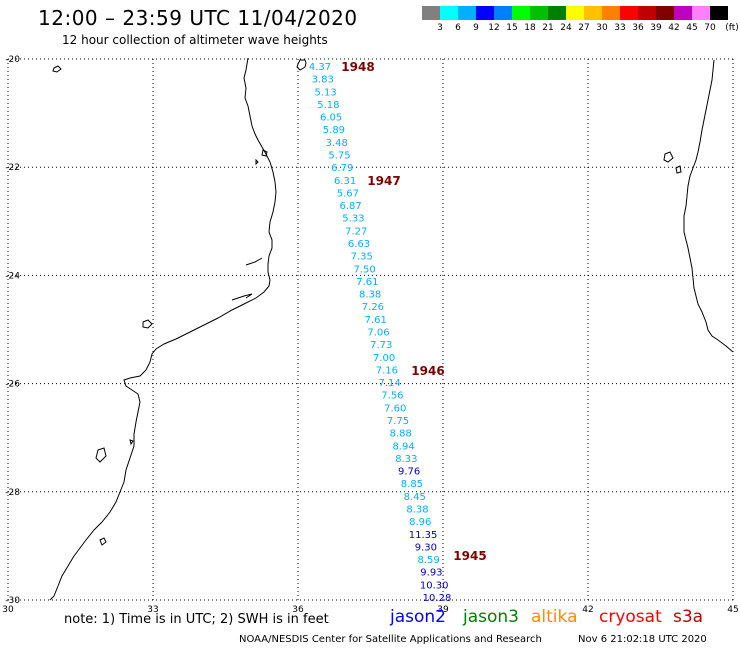 The height and width of the screenshot is (650, 740). I want to click on swh-value: 8.33, so click(406, 459).